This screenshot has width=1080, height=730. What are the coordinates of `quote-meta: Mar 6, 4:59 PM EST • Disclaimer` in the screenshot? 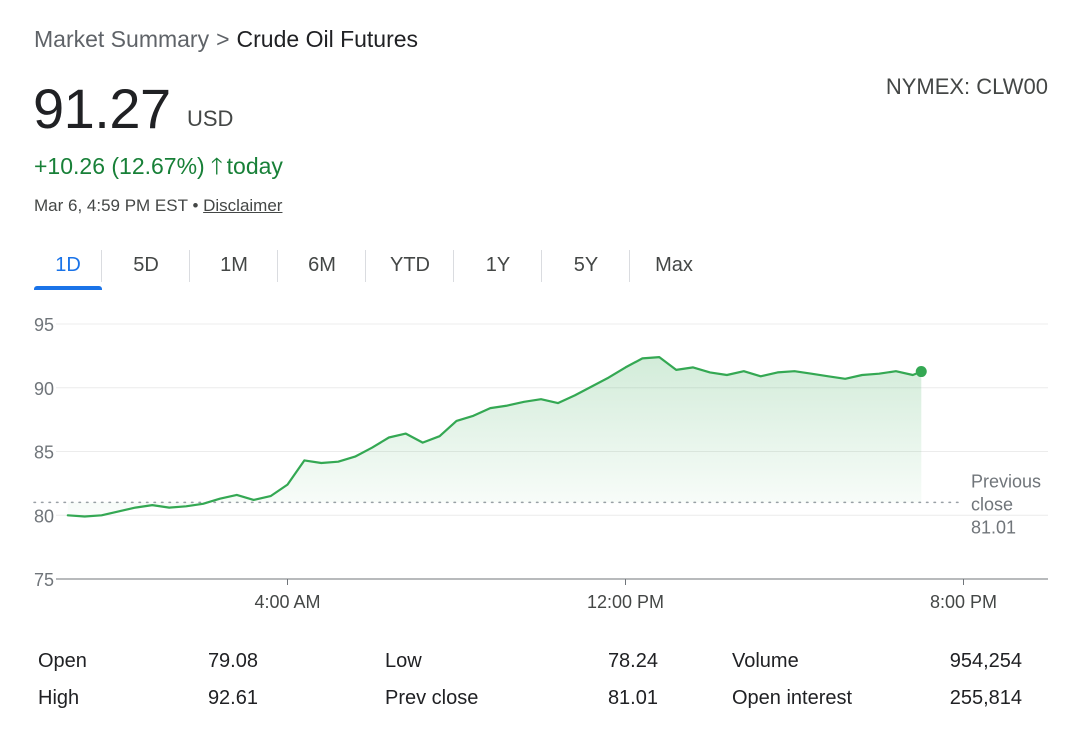 It's located at (158, 206).